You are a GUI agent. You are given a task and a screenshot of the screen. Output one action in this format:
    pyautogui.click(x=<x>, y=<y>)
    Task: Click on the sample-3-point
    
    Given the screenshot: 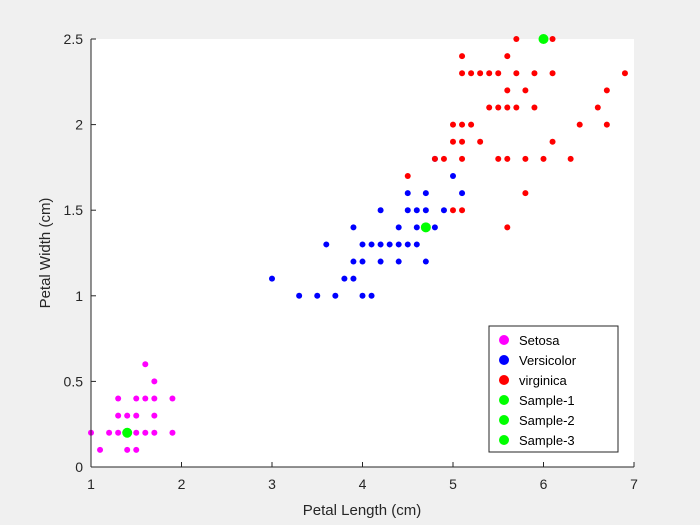 What is the action you would take?
    pyautogui.click(x=543, y=39)
    